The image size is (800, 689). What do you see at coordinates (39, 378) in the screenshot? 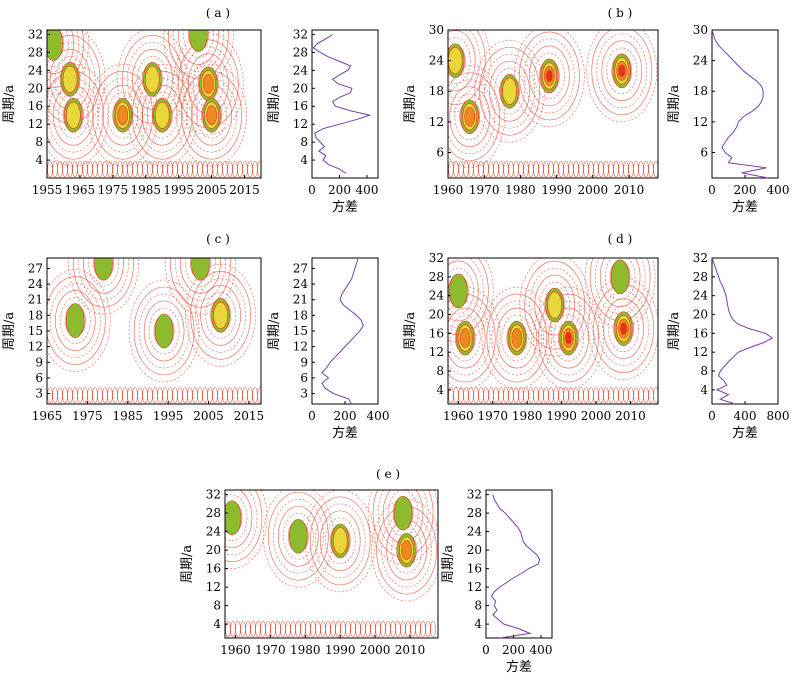
I see `y-tick-label: 6` at bounding box center [39, 378].